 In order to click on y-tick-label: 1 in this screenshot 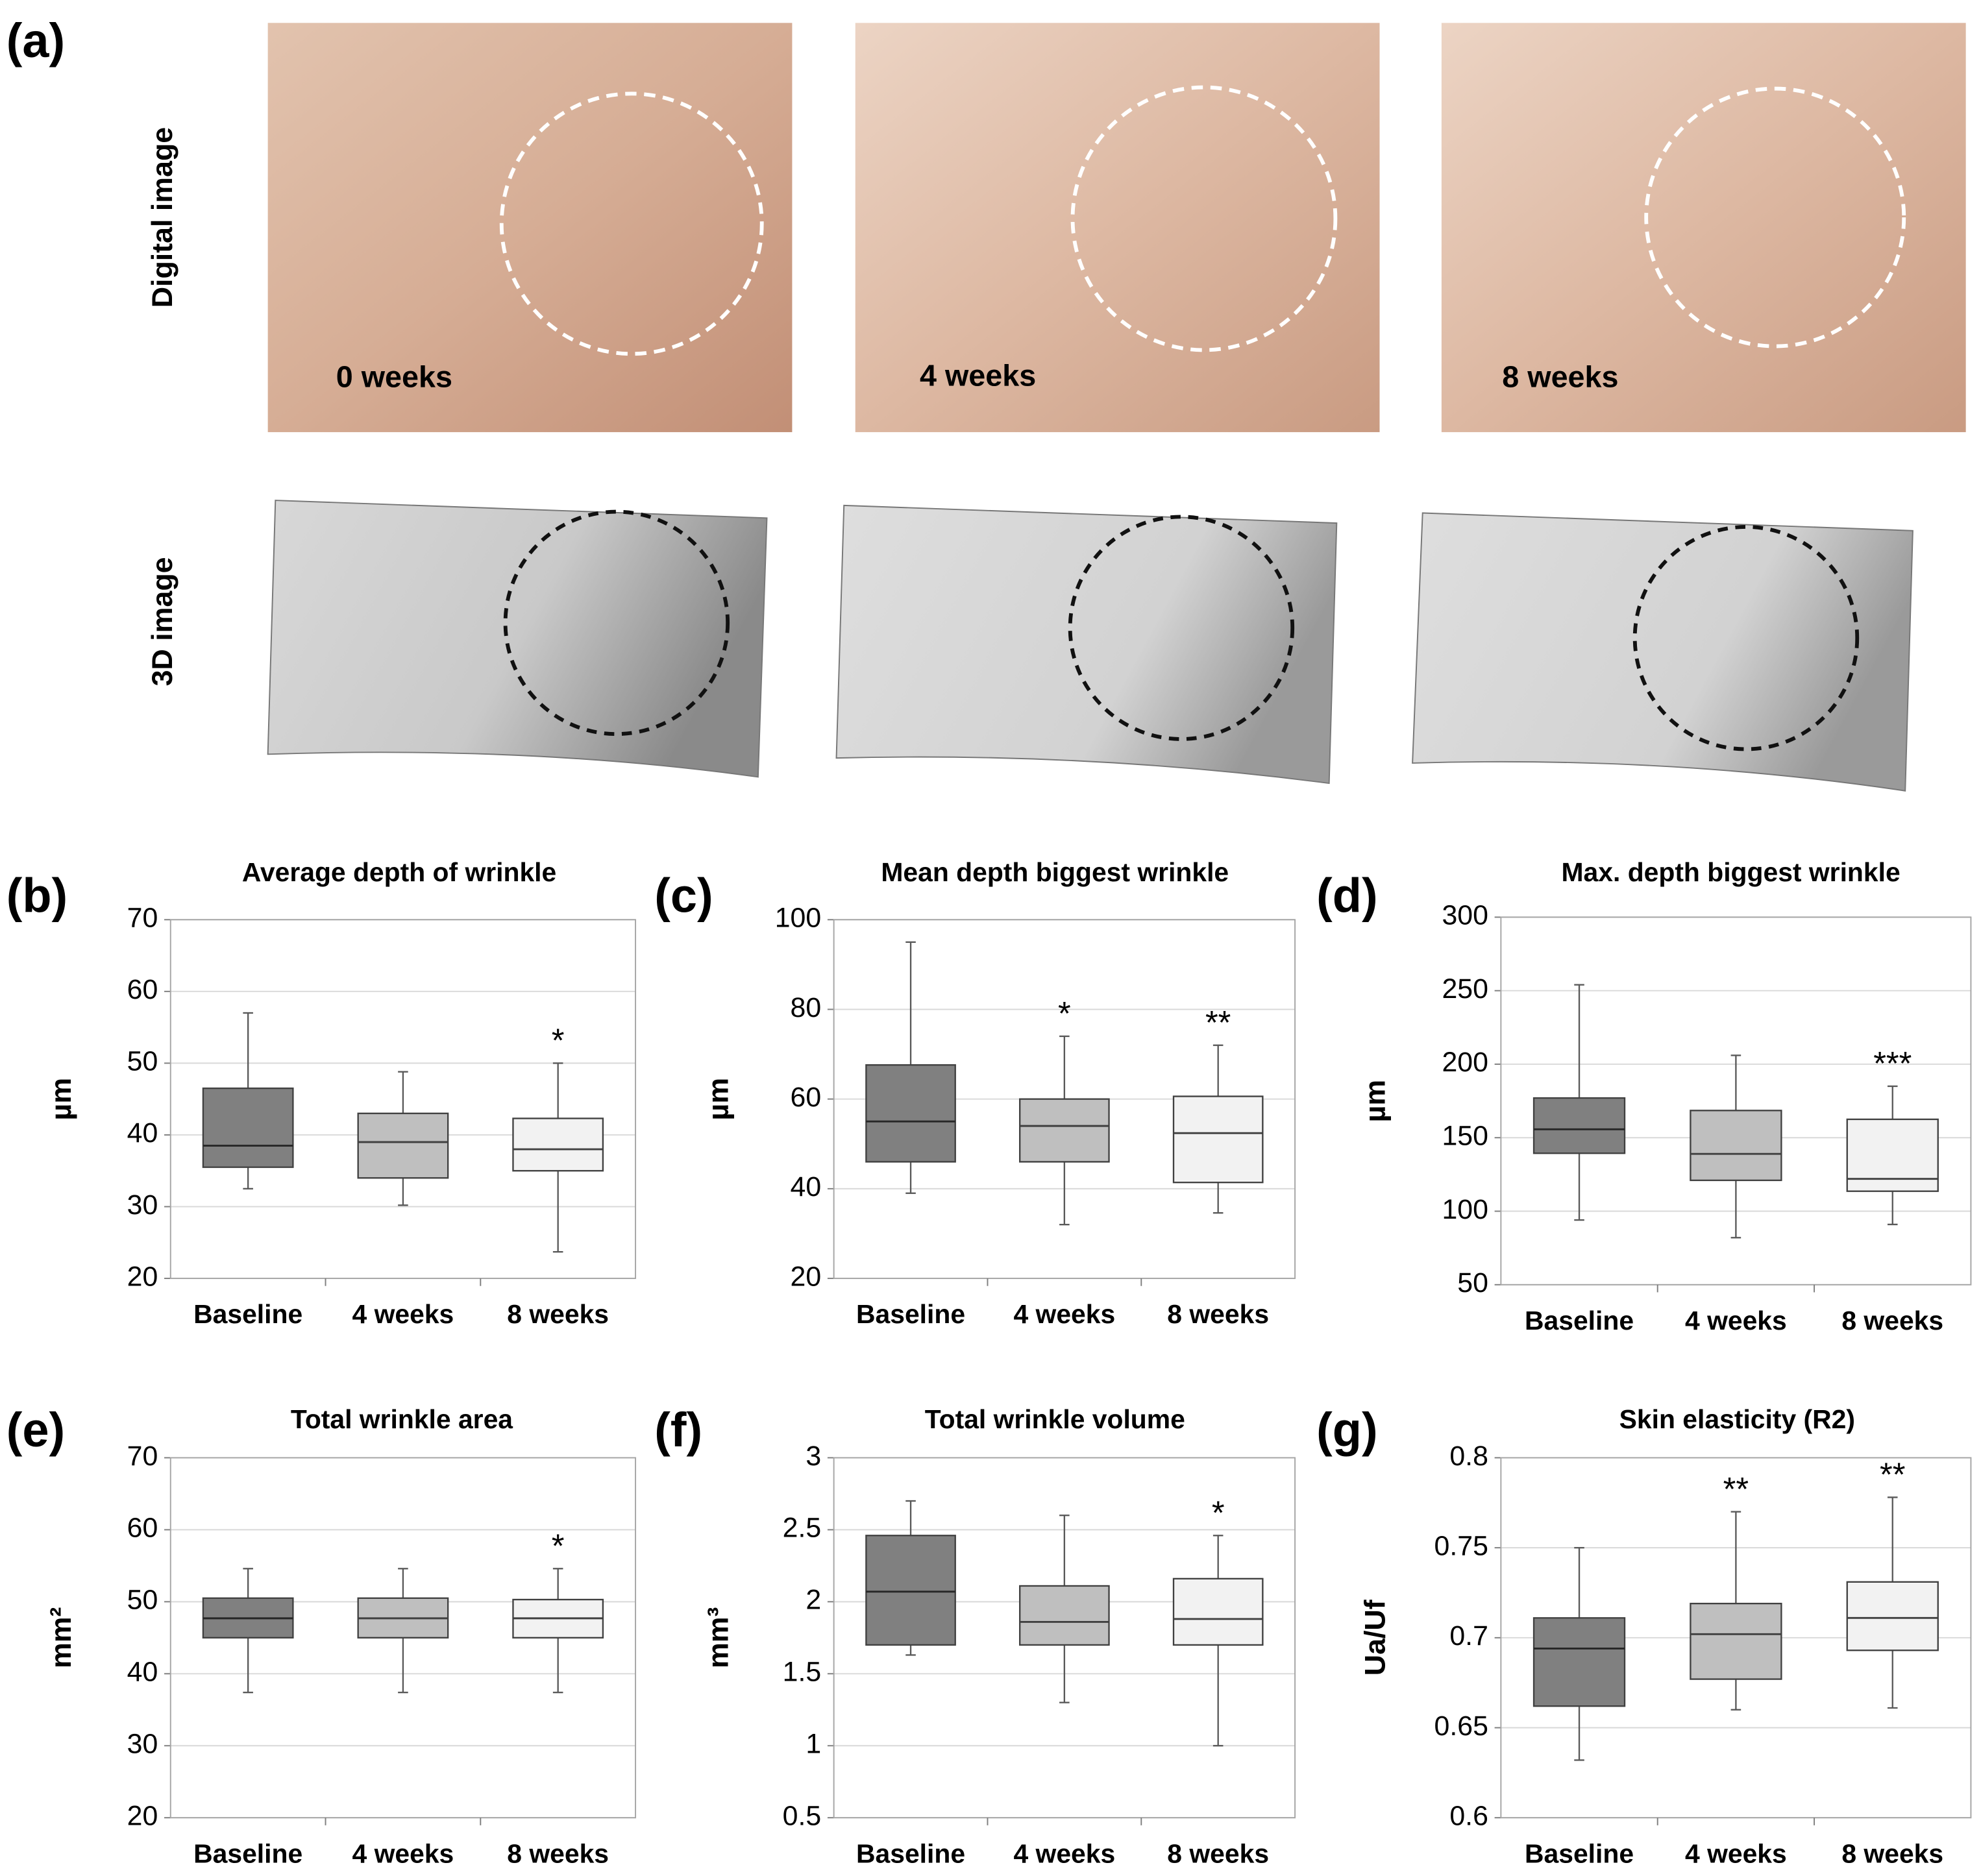, I will do `click(814, 1744)`.